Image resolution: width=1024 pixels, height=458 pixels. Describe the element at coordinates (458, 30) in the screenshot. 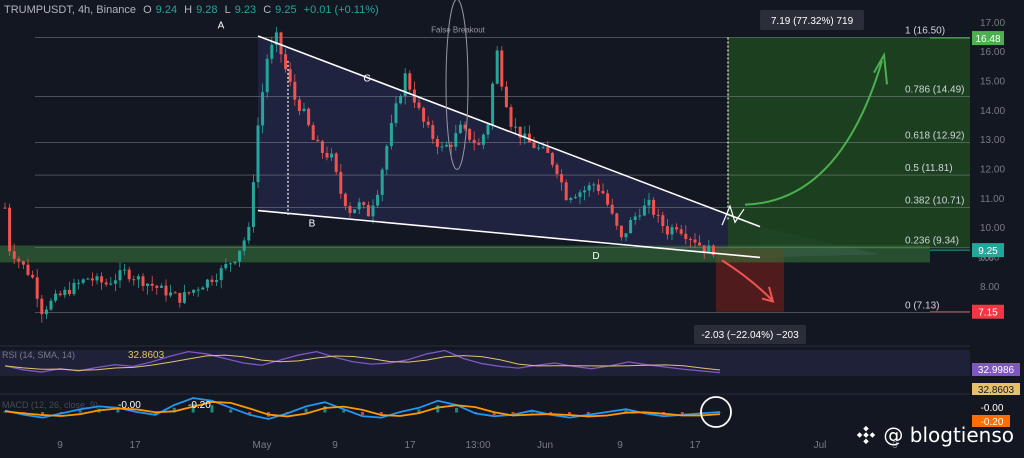

I see `false-breakout-label: False Breakout` at that location.